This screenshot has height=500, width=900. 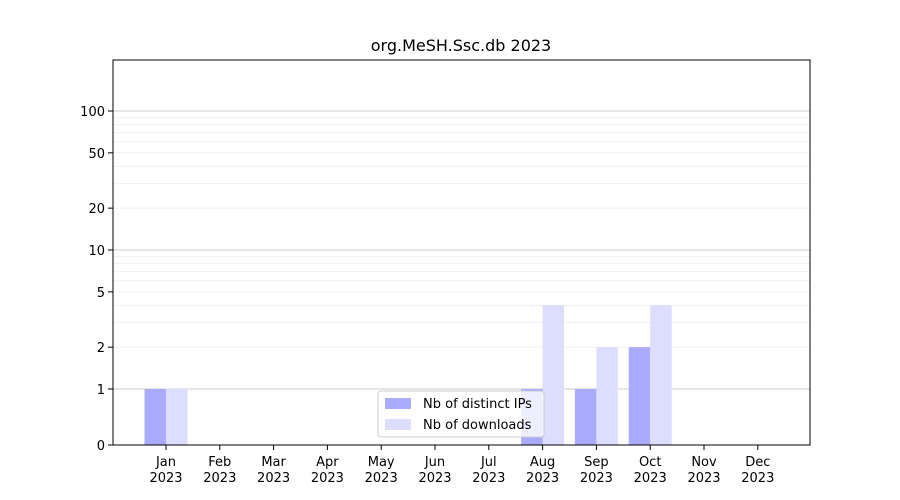 I want to click on x-tick-label: Jun 2023, so click(x=434, y=470).